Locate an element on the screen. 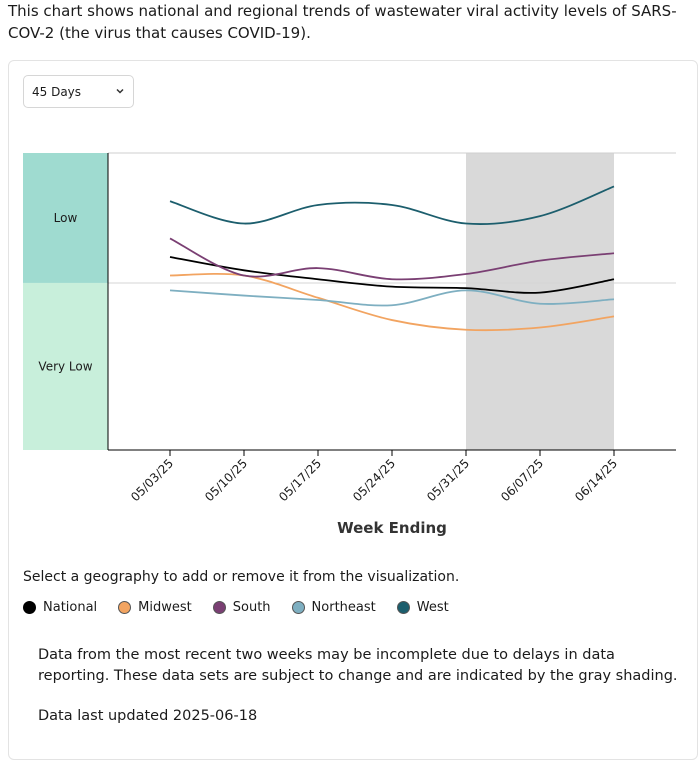 This screenshot has height=760, width=699. time-range-value: 45 Days is located at coordinates (57, 91).